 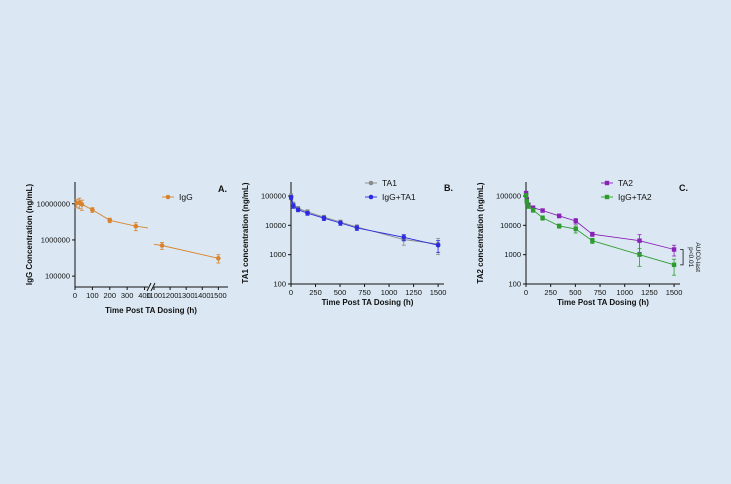 What do you see at coordinates (154, 295) in the screenshot?
I see `x-tick-label: 1100` at bounding box center [154, 295].